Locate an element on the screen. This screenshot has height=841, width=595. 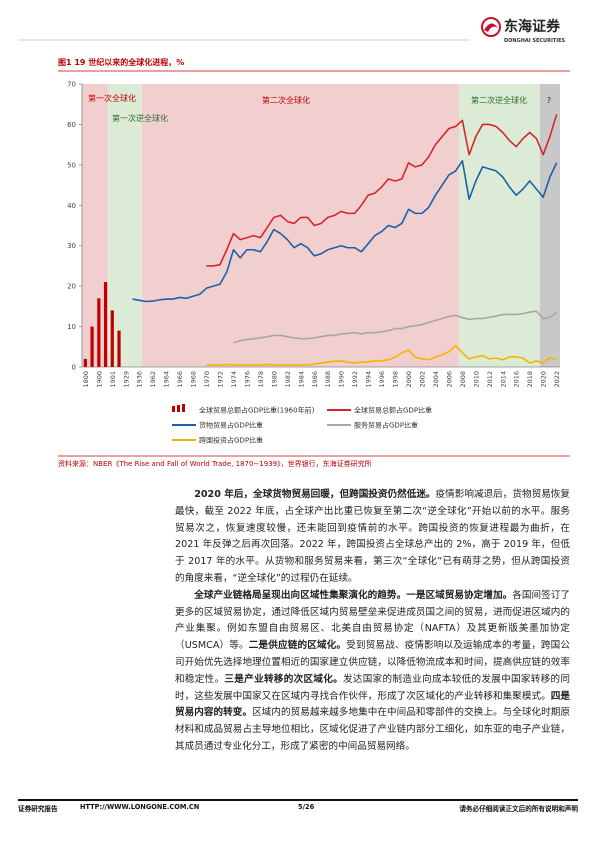
x-tick-label: 1901 is located at coordinates (113, 379).